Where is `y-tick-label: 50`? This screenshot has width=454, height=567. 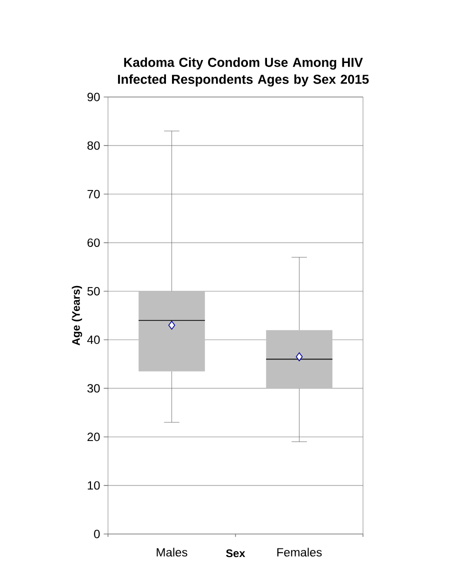
y-tick-label: 50 is located at coordinates (93, 291).